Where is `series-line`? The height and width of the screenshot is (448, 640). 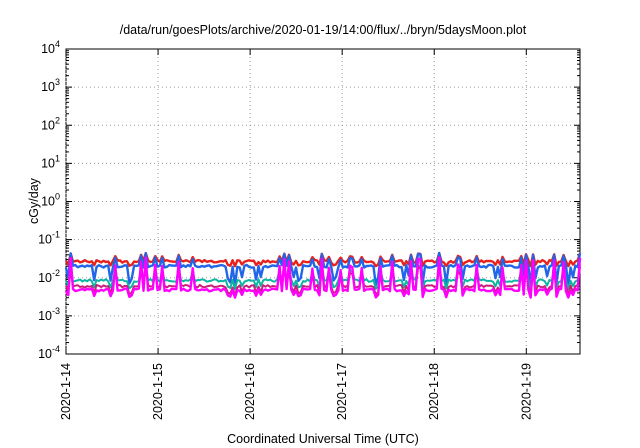
series-line is located at coordinates (323, 277).